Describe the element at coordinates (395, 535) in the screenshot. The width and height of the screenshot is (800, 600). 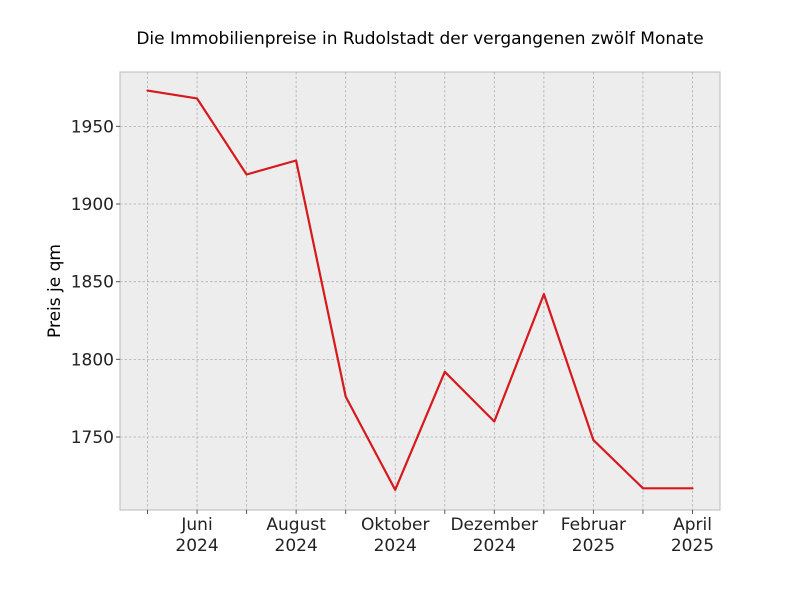
I see `x-tick-label: Oktober 2024` at that location.